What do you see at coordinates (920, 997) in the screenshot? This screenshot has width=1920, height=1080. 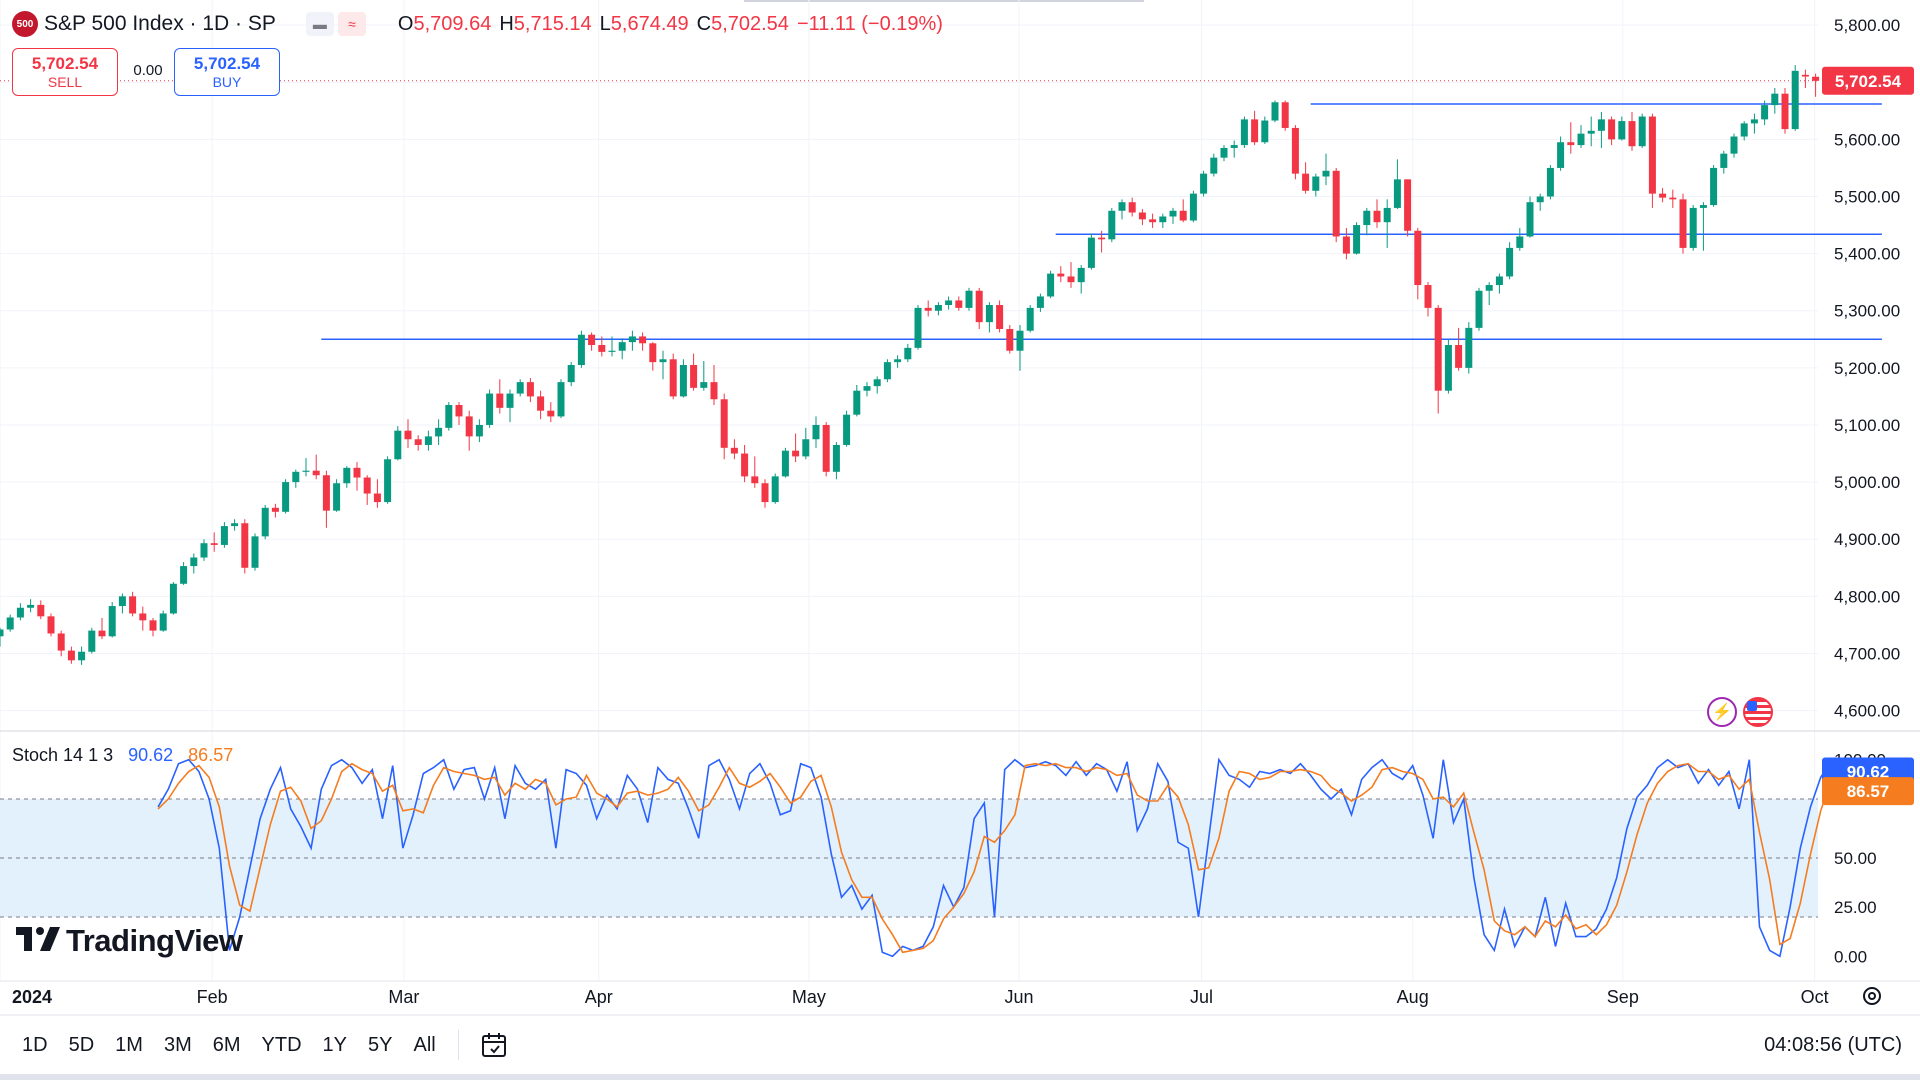 I see `time-axis: 2024 Feb Mar Apr May Jun Jul Aug Sep Oct` at bounding box center [920, 997].